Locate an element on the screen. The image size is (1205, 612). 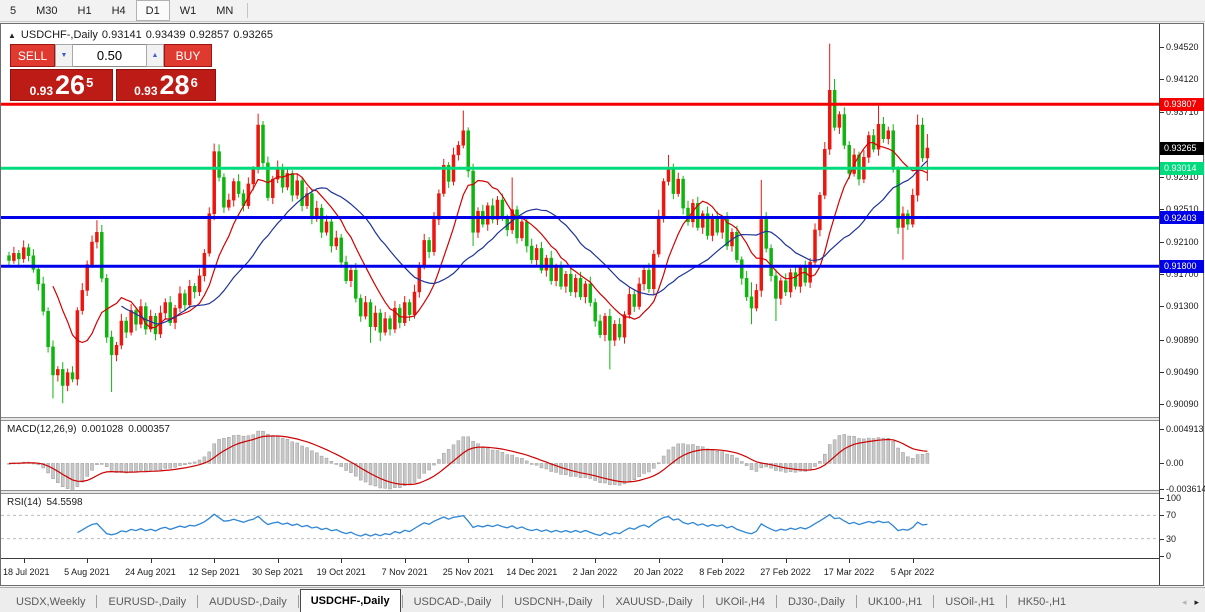
tab-scroll-left-icon: ◂ is located at coordinates (1184, 602).